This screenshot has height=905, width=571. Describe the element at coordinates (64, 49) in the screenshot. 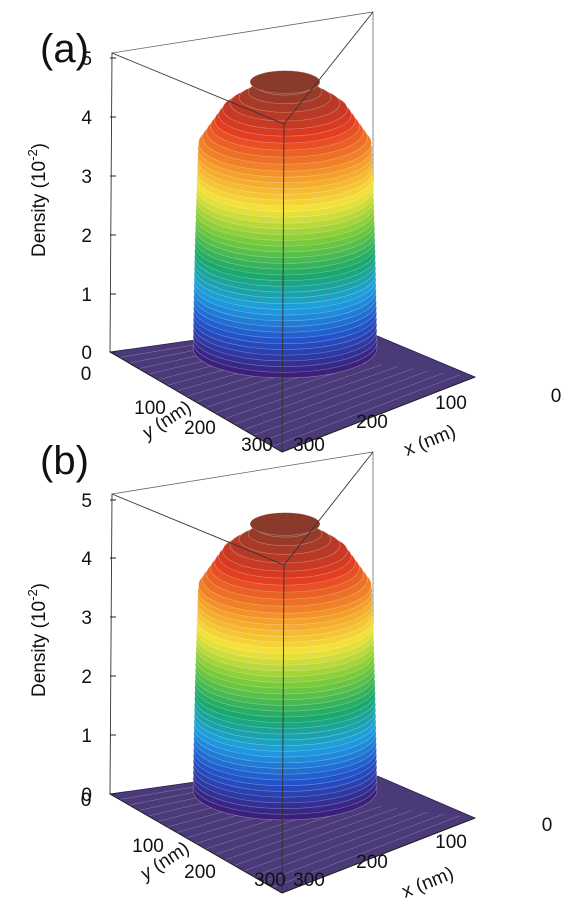

I see `panel-label: (a)` at that location.